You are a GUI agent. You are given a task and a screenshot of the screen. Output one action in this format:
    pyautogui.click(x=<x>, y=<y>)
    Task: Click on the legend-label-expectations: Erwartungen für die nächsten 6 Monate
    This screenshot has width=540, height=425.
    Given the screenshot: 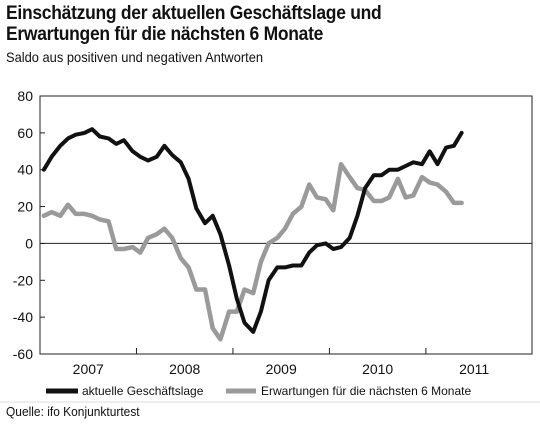 What is the action you would take?
    pyautogui.click(x=366, y=391)
    